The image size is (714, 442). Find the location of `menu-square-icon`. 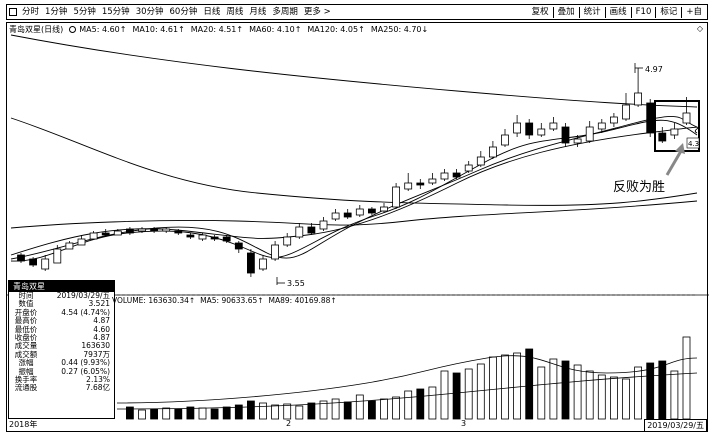

menu-square-icon is located at coordinates (13, 12).